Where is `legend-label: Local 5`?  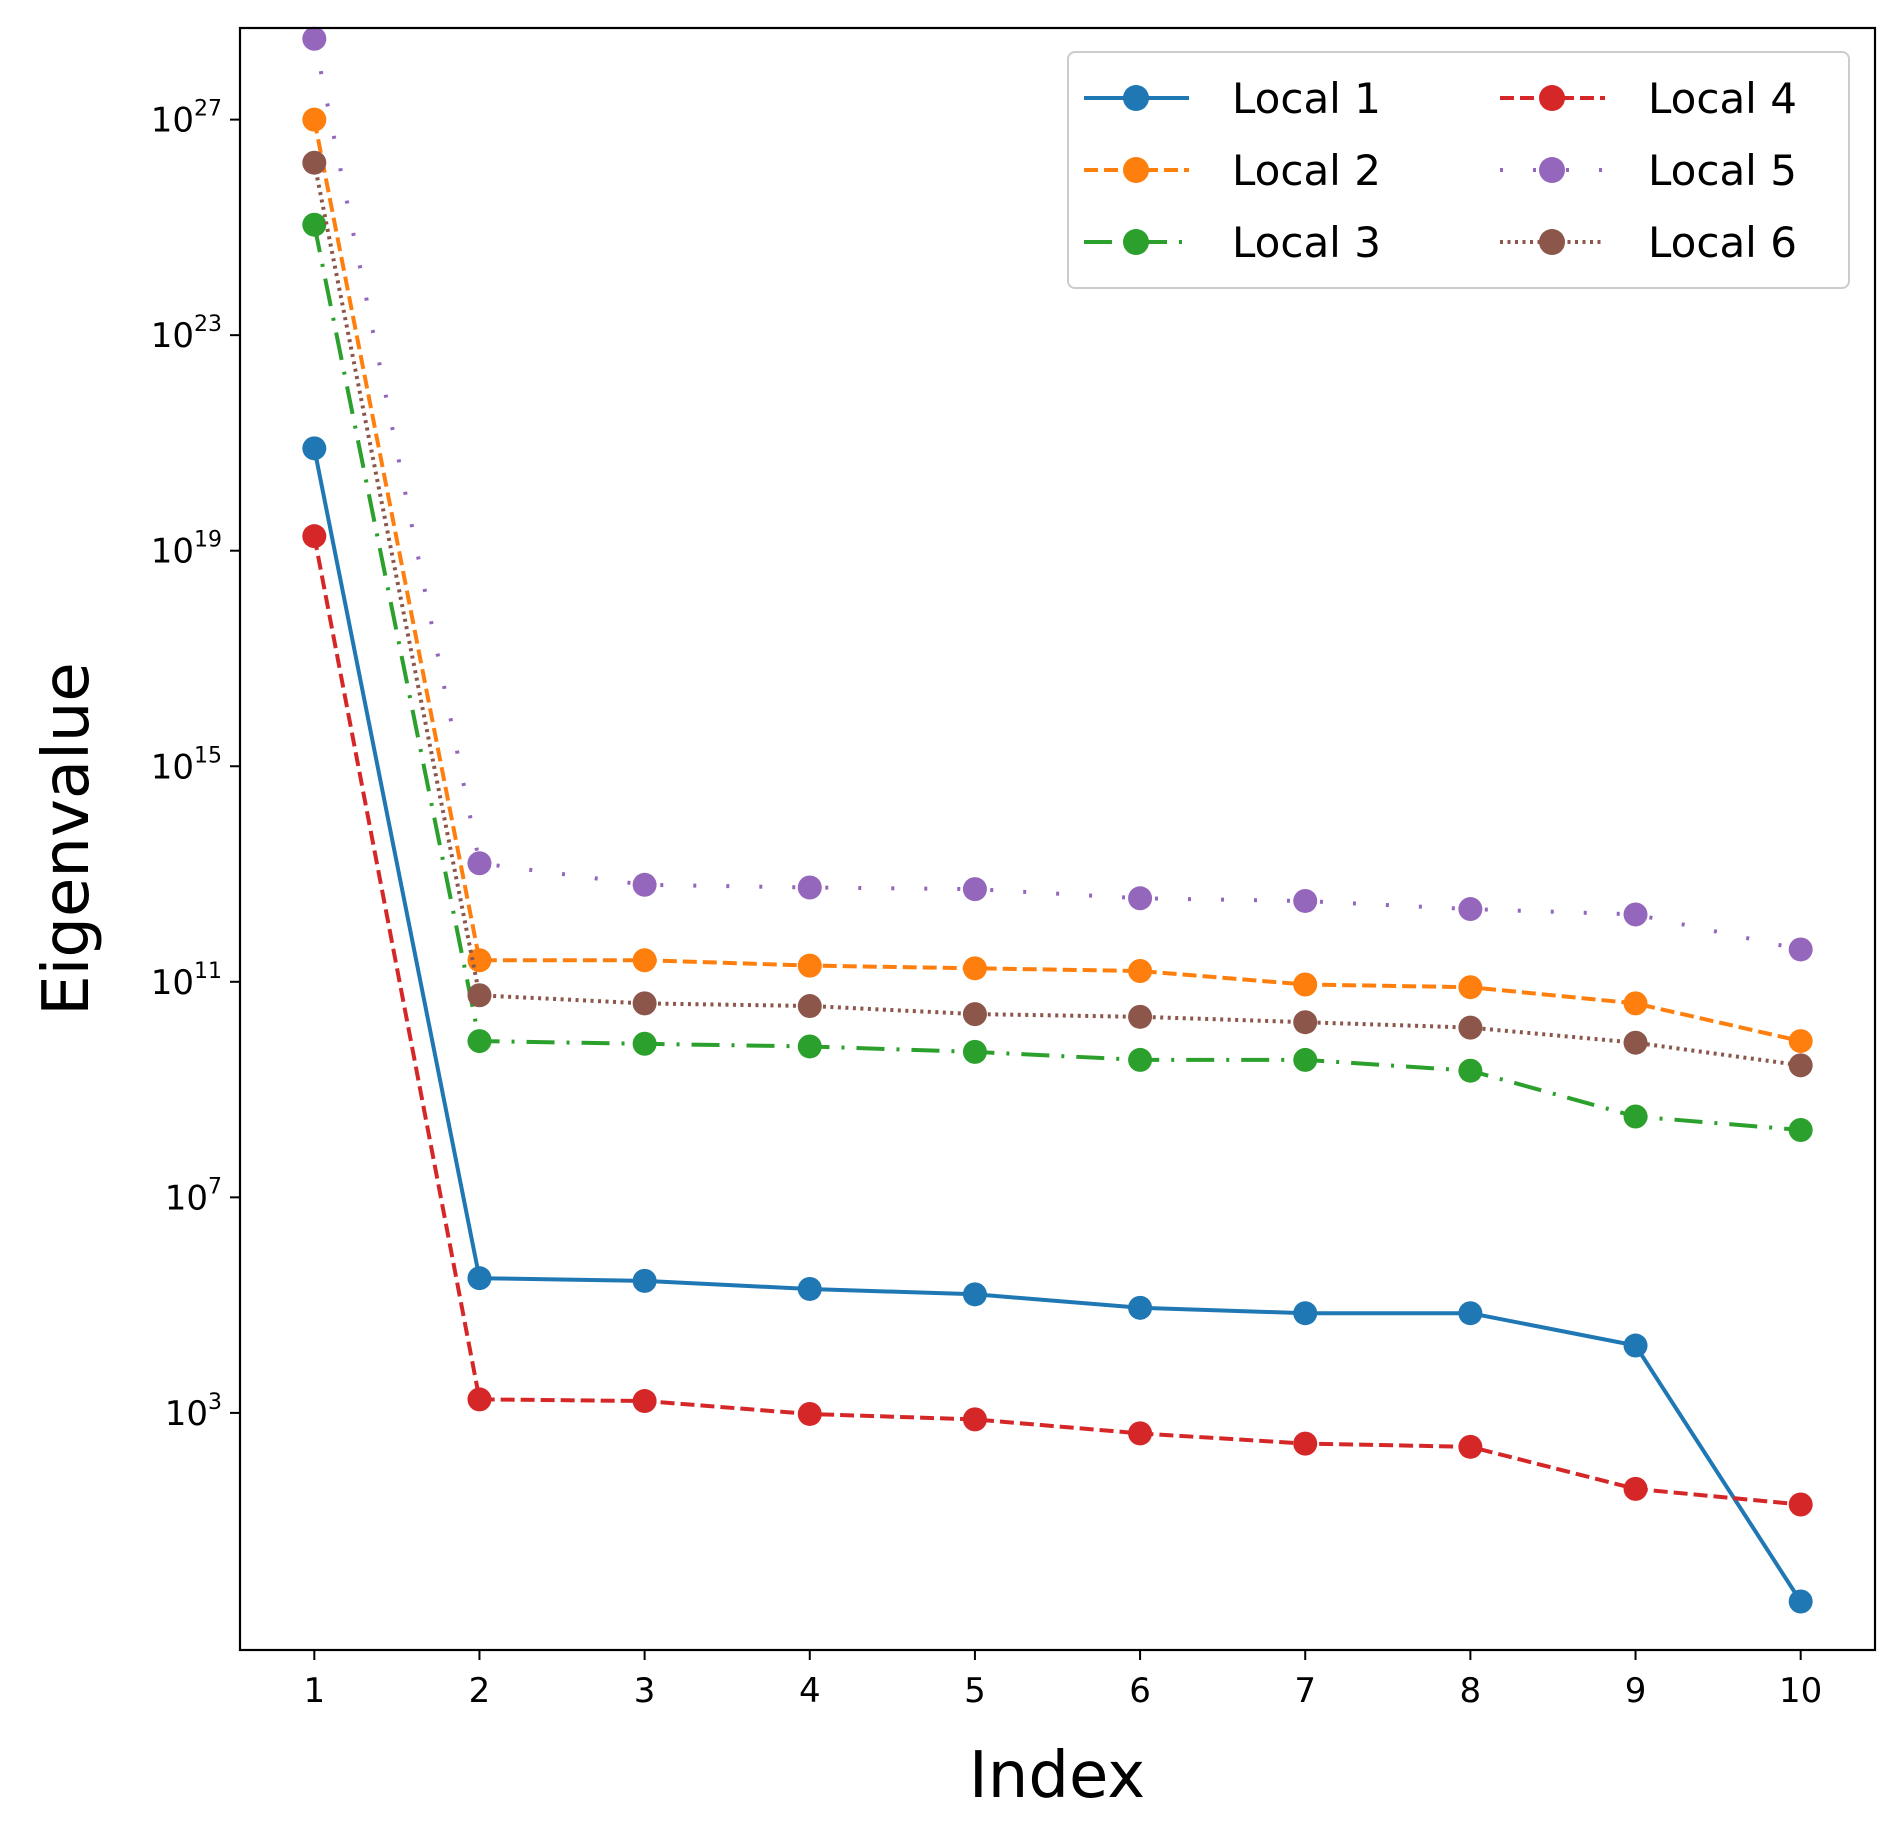
legend-label: Local 5 is located at coordinates (1722, 170).